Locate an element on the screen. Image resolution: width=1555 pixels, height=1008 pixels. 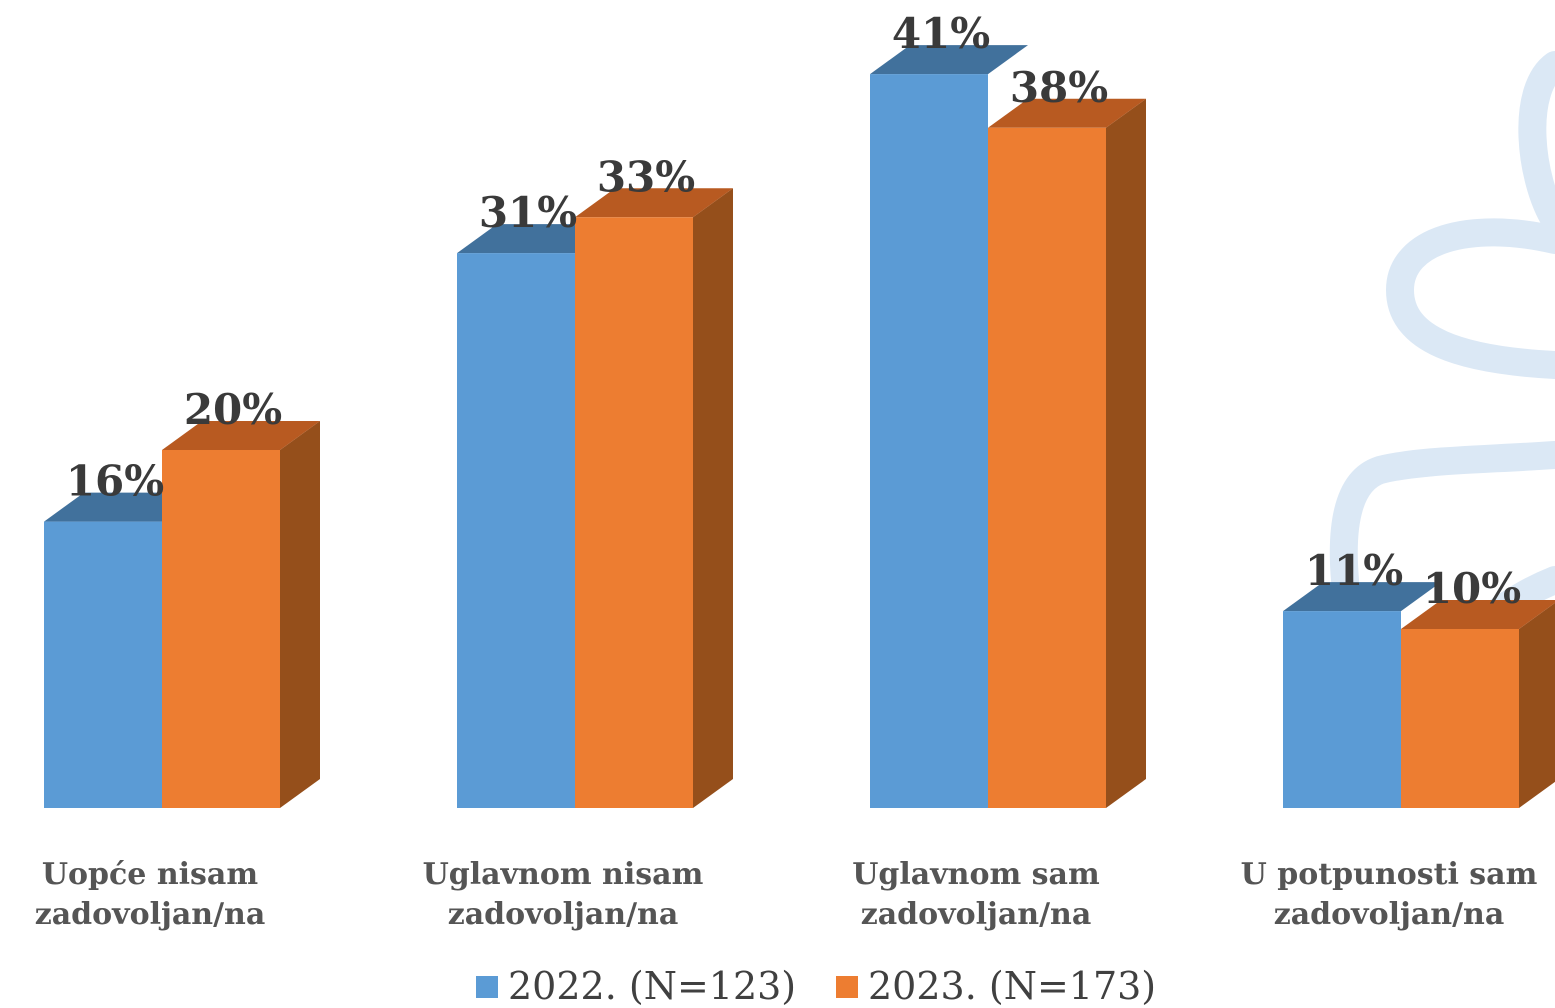
data-label-2022-2: 31% is located at coordinates (528, 212).